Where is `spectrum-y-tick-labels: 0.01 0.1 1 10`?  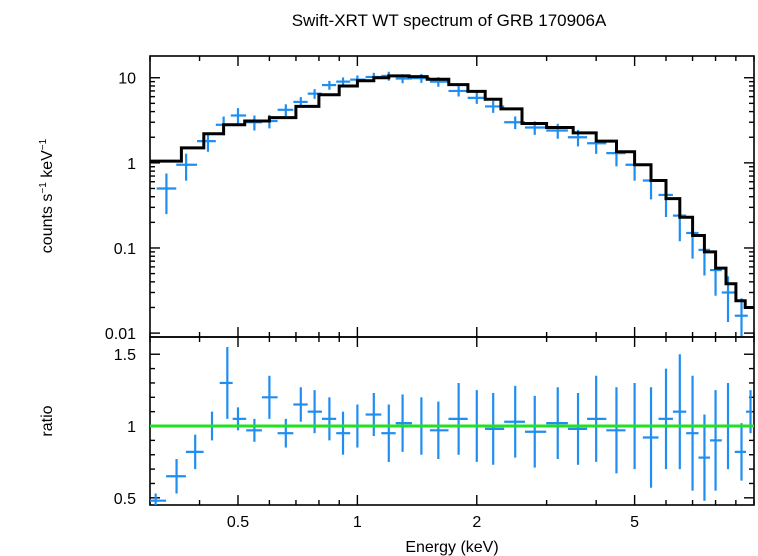
spectrum-y-tick-labels: 0.01 0.1 1 10 is located at coordinates (120, 207).